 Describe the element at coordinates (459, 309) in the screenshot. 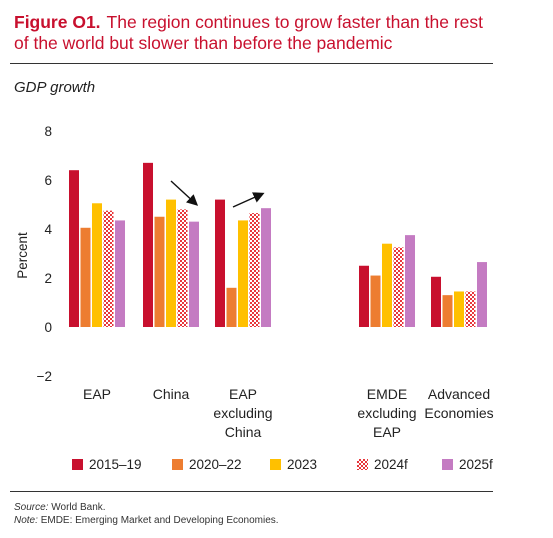

I see `bar-2023-Advanced Economies` at that location.